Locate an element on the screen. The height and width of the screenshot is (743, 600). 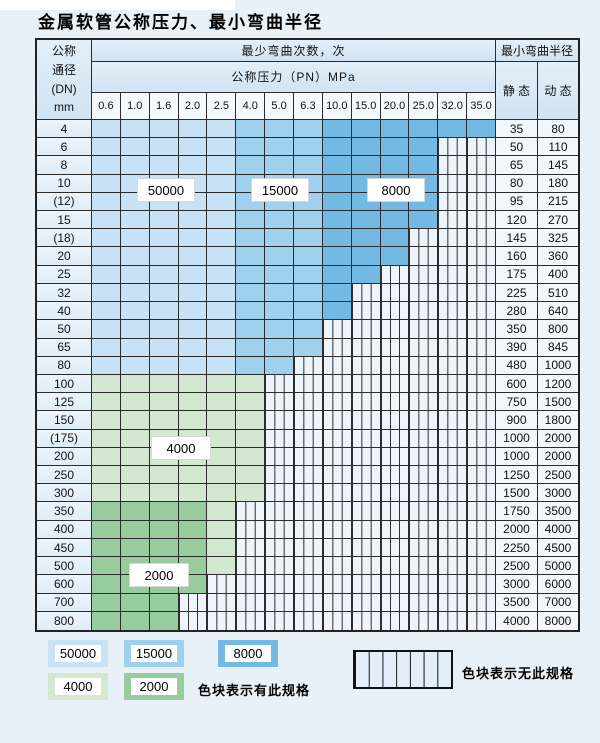
static-value-cell: 350 is located at coordinates (517, 329).